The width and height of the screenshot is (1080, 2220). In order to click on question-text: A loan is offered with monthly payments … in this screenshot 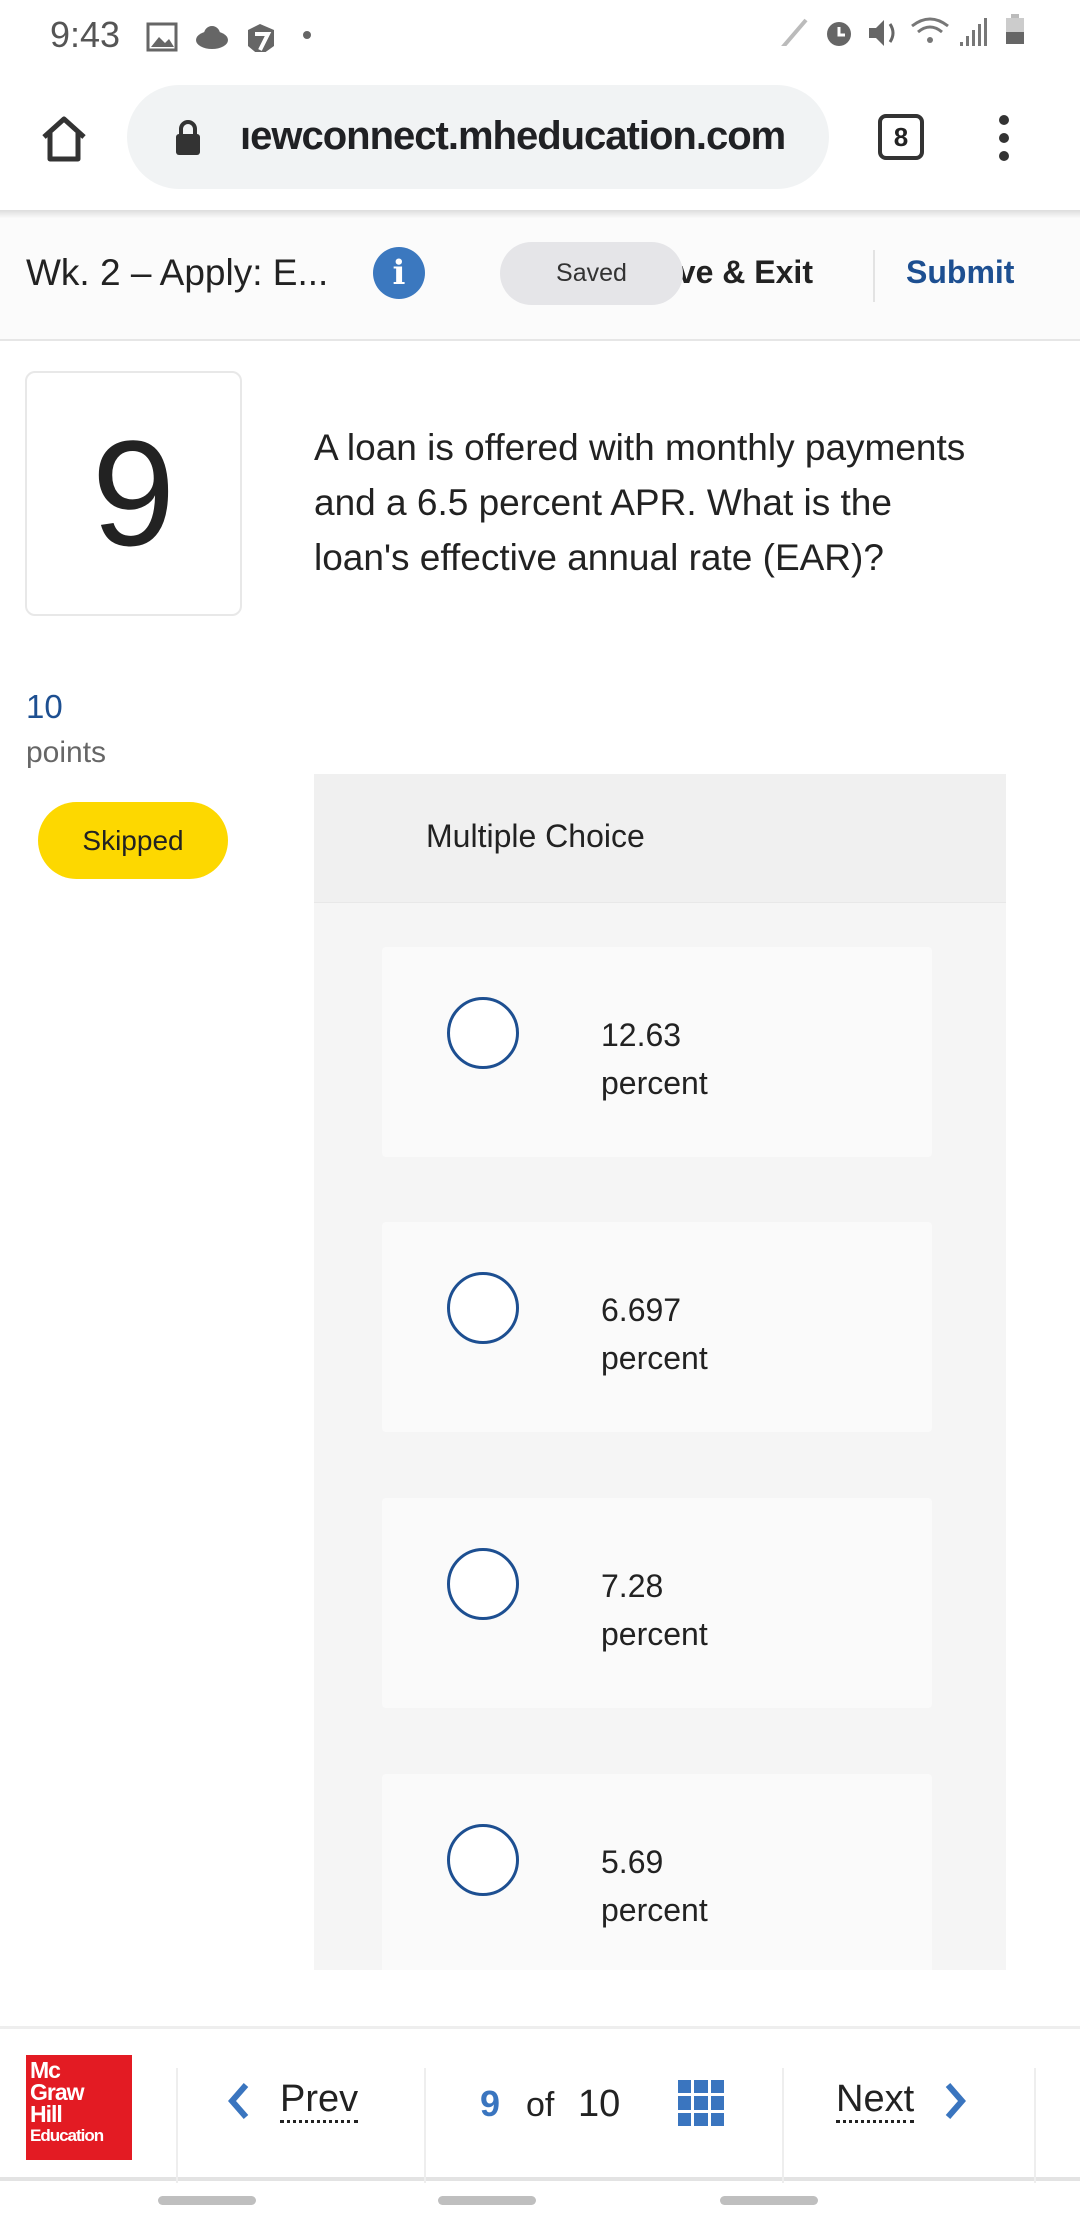, I will do `click(640, 502)`.